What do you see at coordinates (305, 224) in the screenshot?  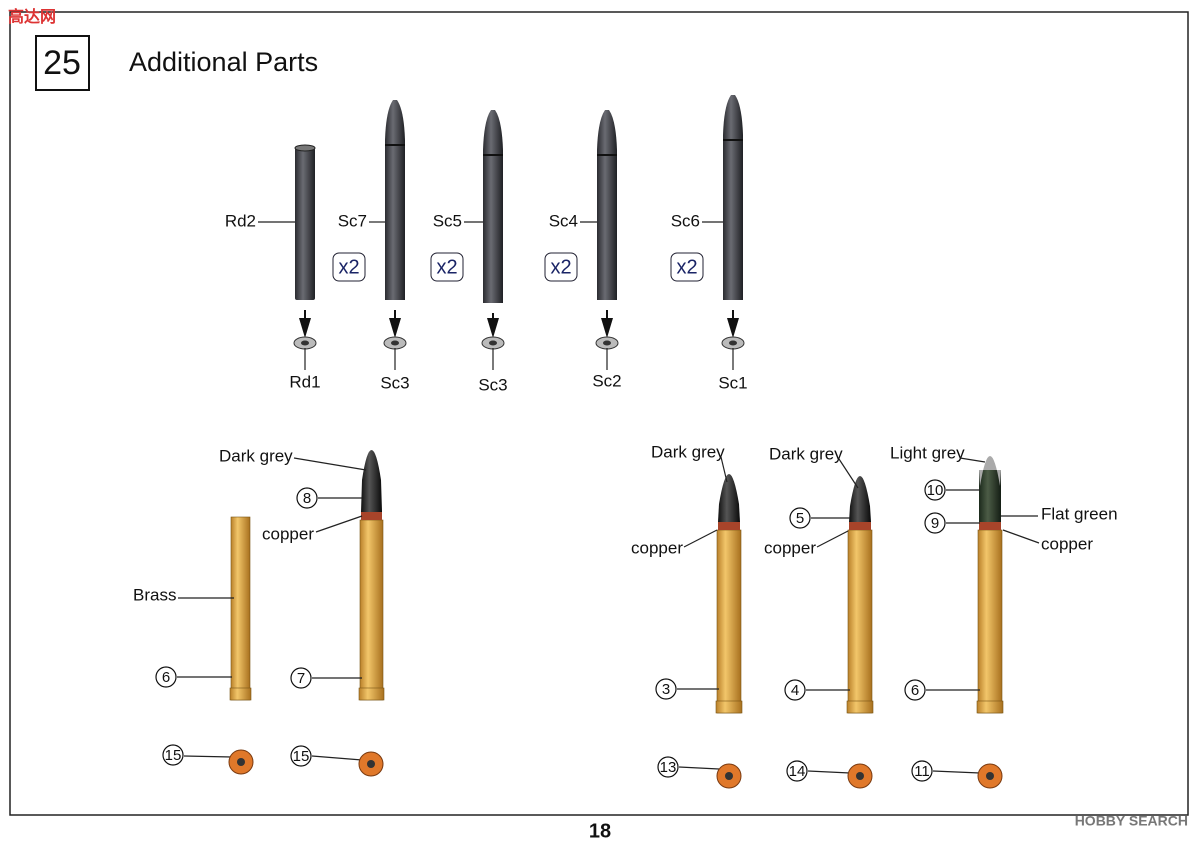 I see `rod` at bounding box center [305, 224].